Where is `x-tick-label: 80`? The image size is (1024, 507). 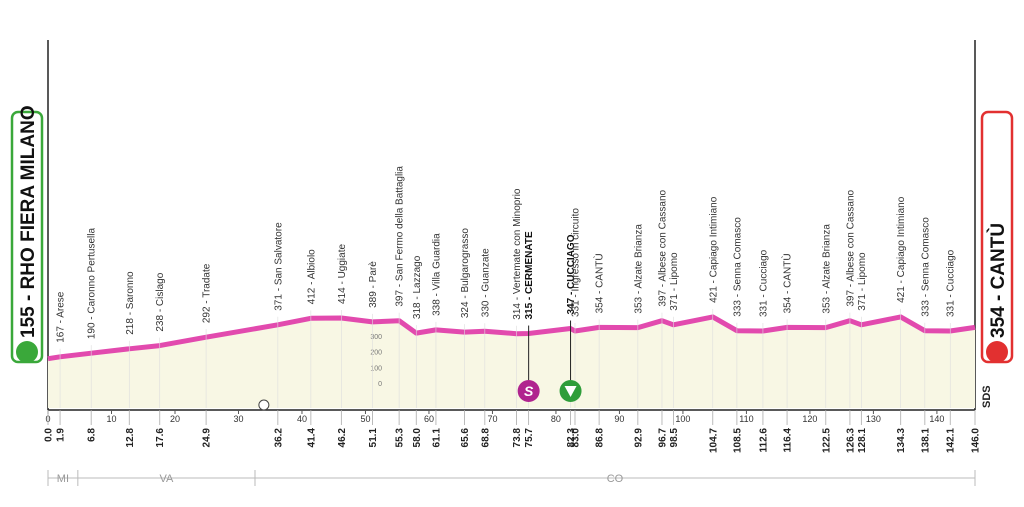
x-tick-label: 80 is located at coordinates (556, 419).